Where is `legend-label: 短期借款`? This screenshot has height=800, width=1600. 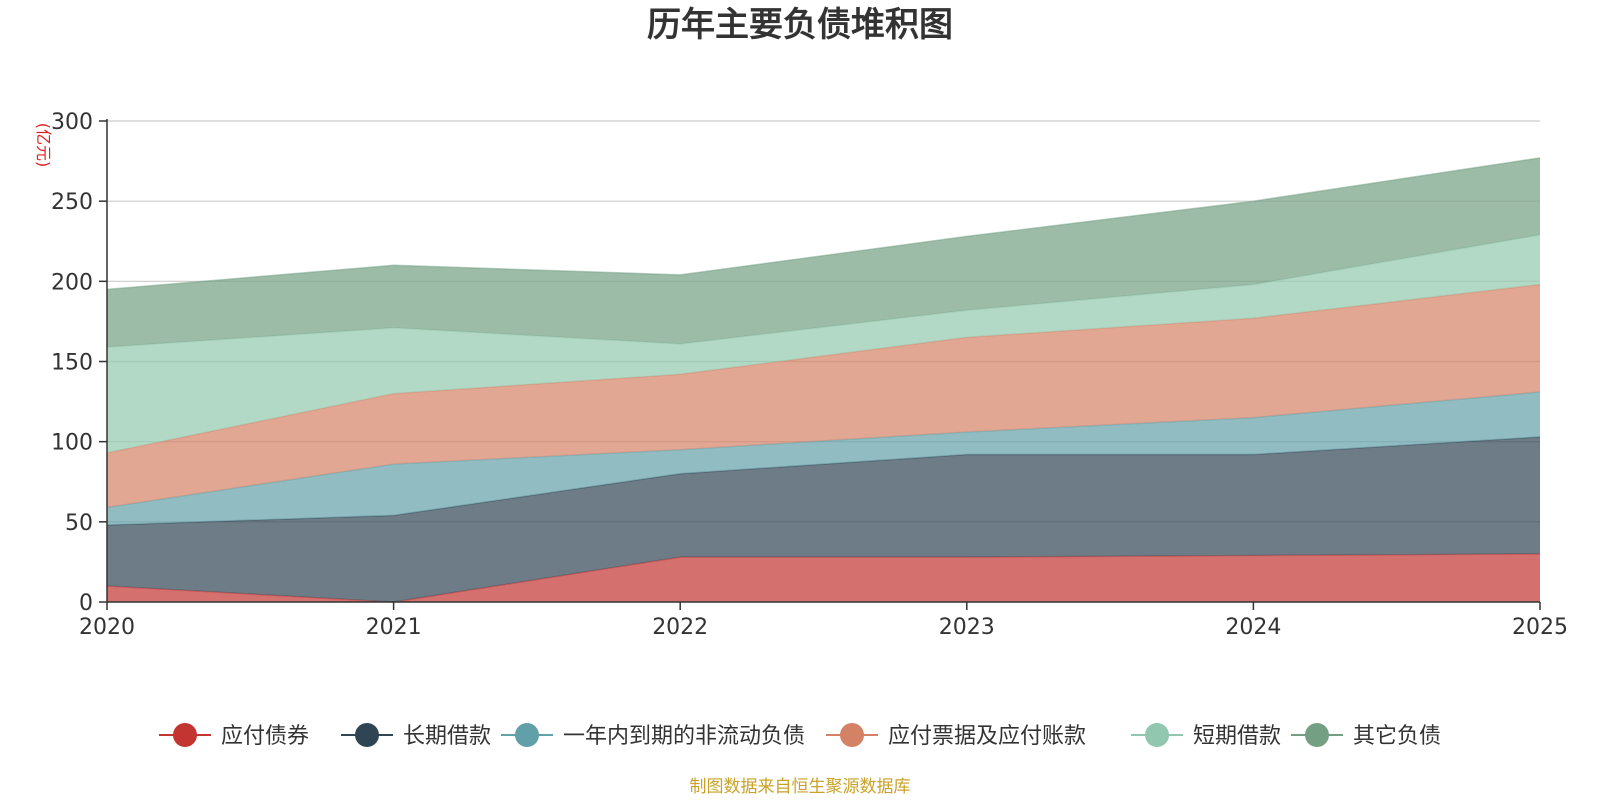 legend-label: 短期借款 is located at coordinates (1237, 736).